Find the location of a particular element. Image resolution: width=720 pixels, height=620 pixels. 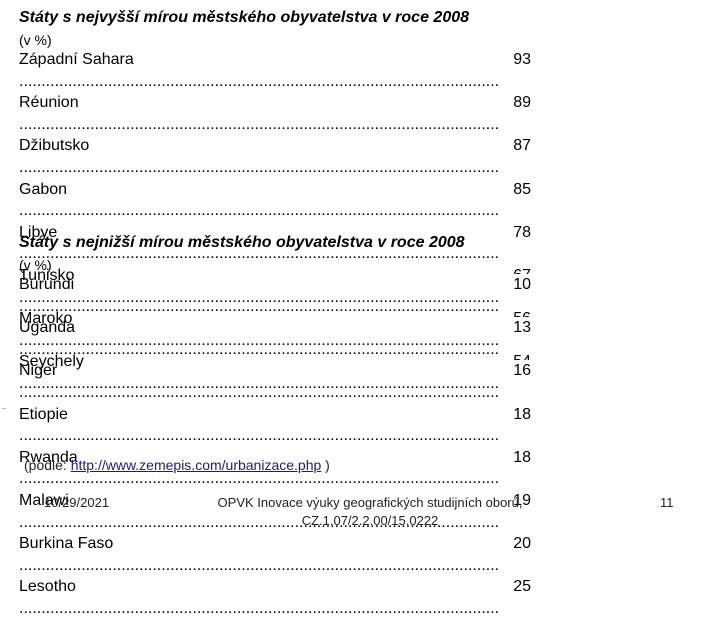

row-country: Tunisko is located at coordinates (47, 275).